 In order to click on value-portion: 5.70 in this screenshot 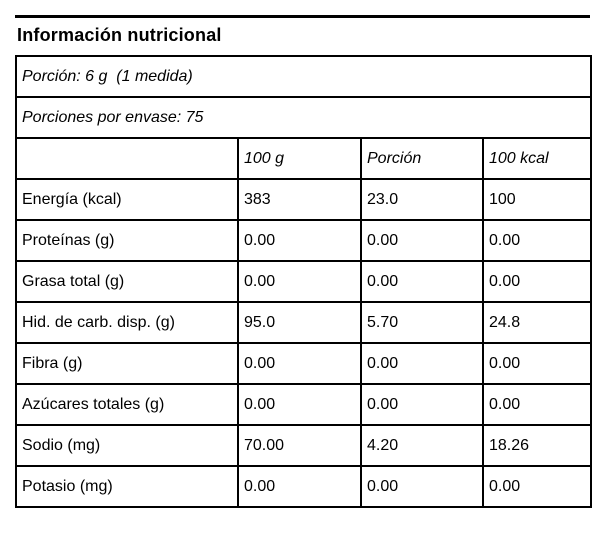, I will do `click(422, 322)`.